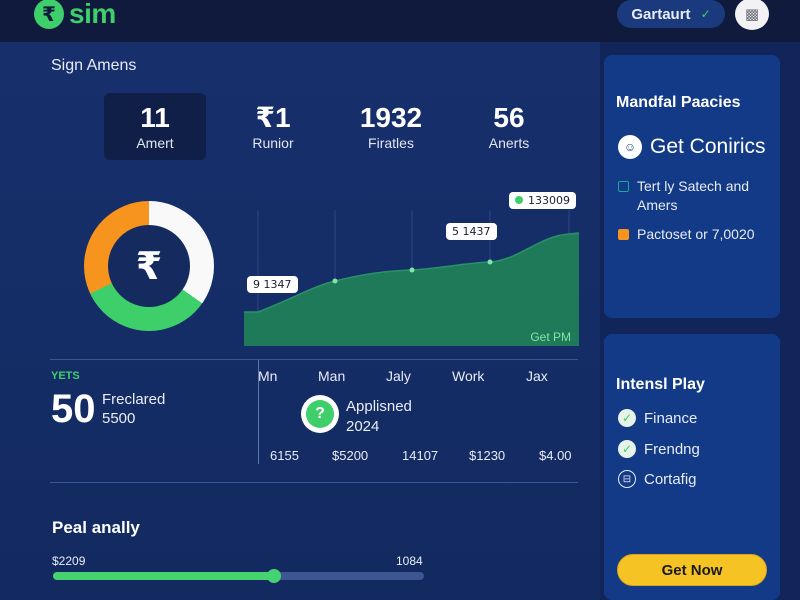  What do you see at coordinates (487, 455) in the screenshot?
I see `amount-value: $1230` at bounding box center [487, 455].